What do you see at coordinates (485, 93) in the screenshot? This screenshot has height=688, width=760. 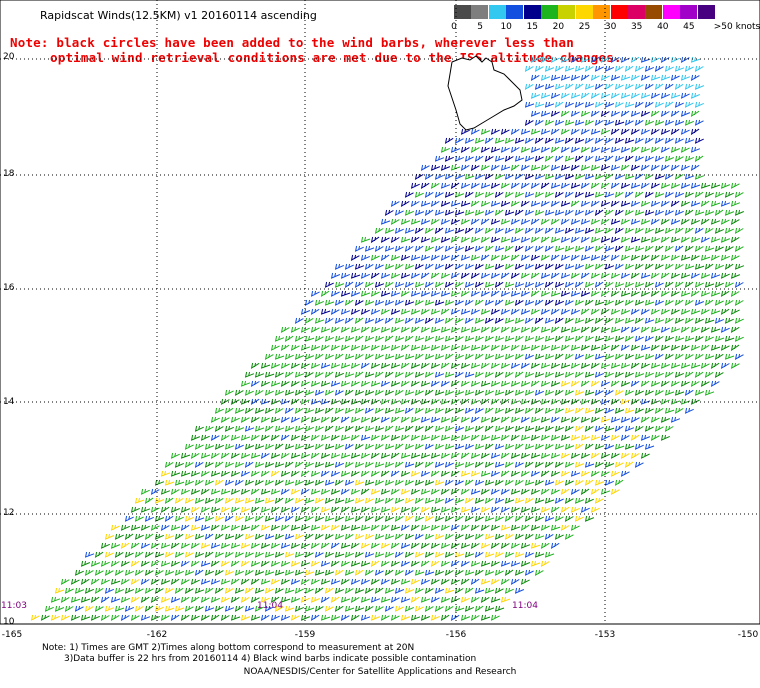 I see `island-hawaii` at bounding box center [485, 93].